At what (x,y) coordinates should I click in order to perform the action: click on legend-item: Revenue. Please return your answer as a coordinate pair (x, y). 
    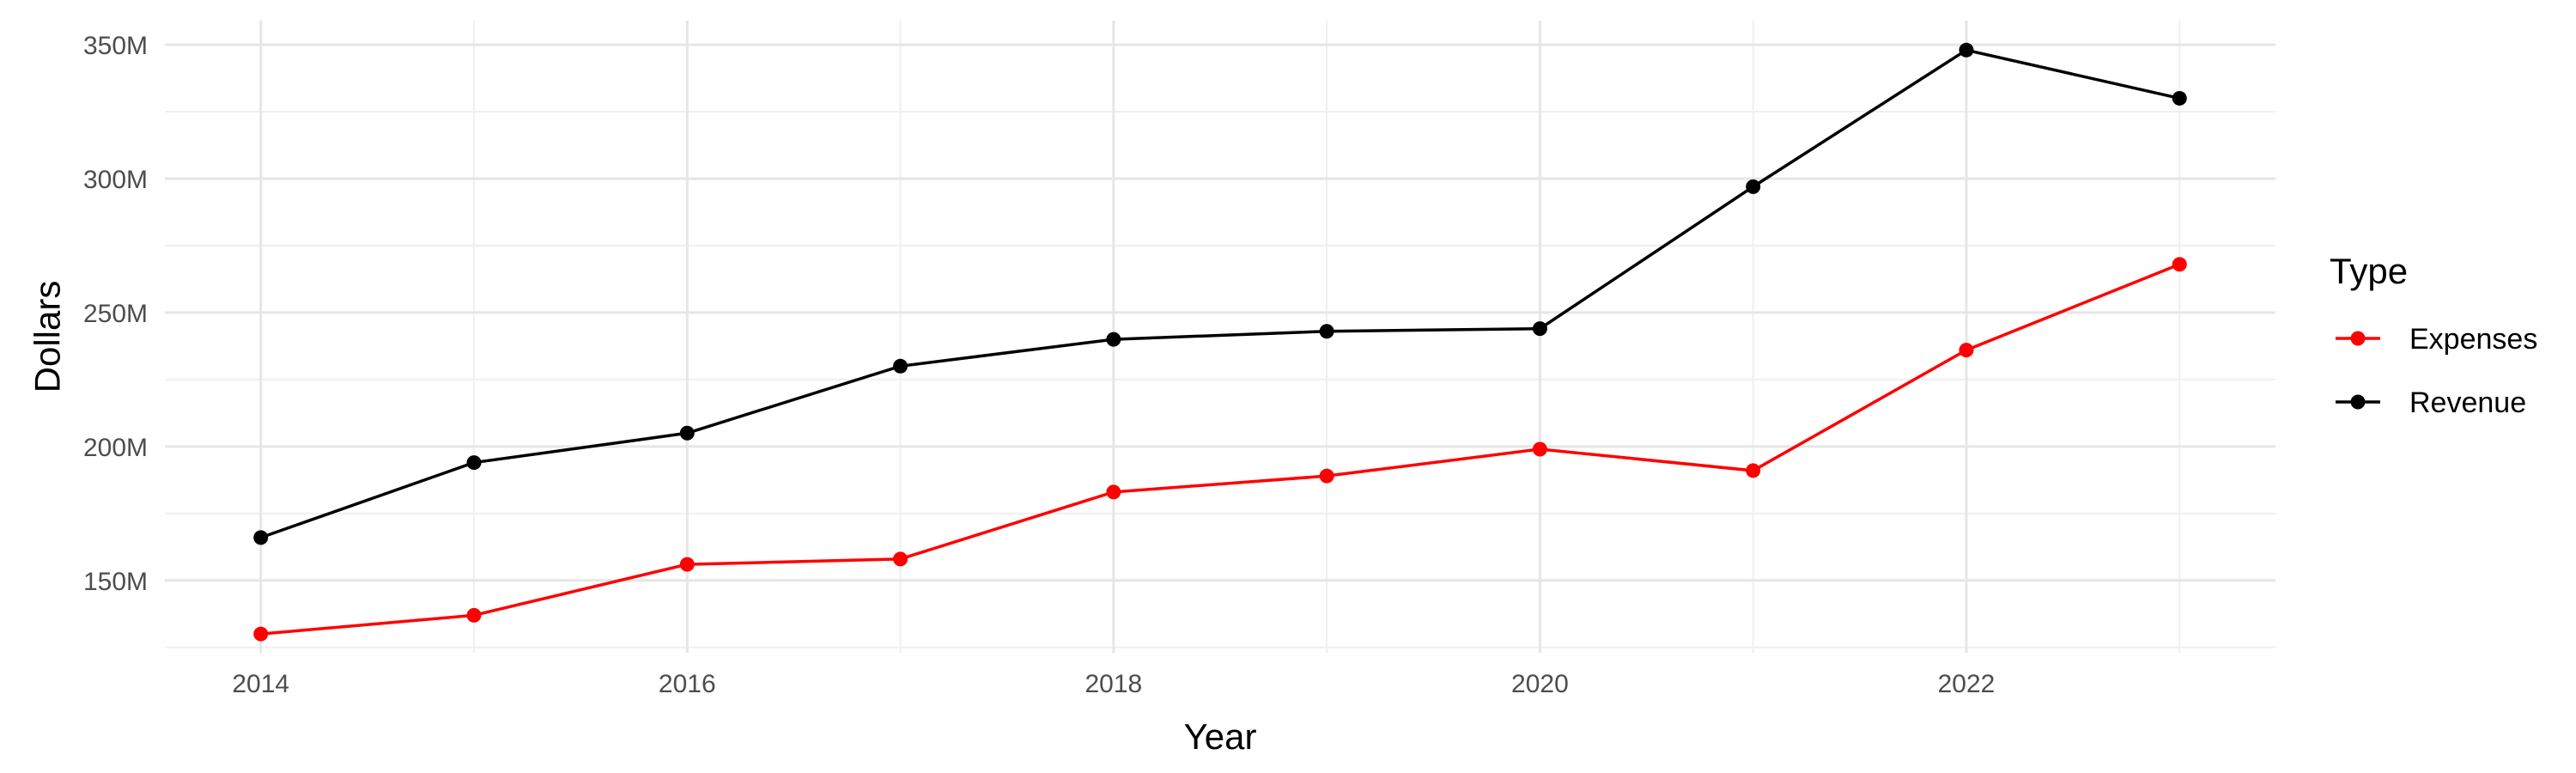
    Looking at the image, I should click on (2431, 402).